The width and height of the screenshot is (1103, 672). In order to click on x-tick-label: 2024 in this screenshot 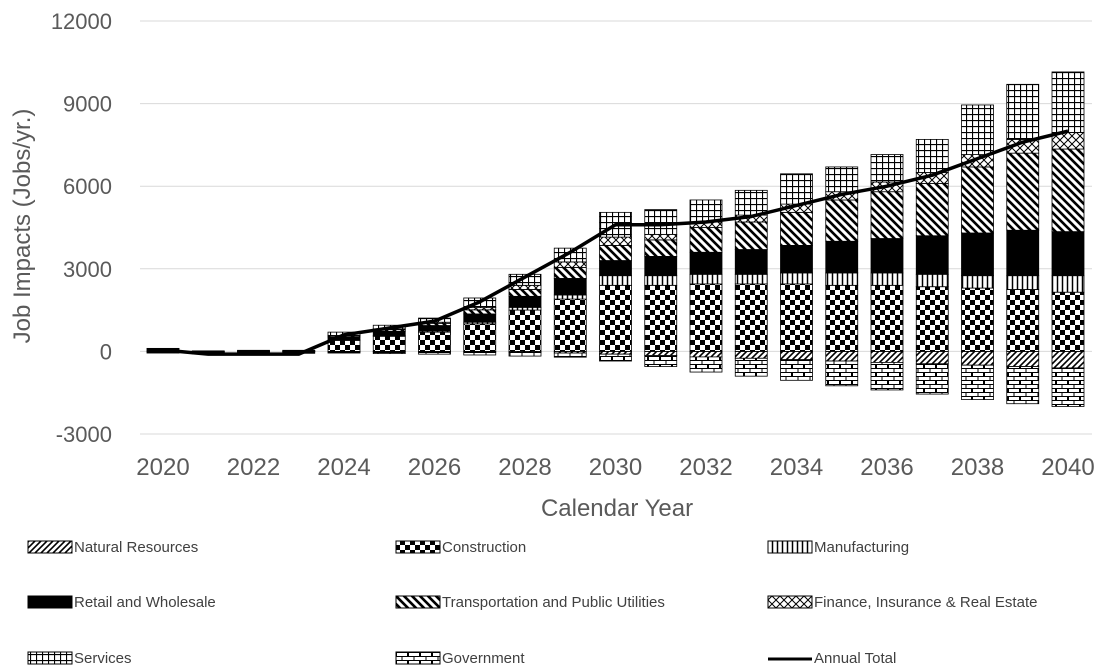, I will do `click(343, 467)`.